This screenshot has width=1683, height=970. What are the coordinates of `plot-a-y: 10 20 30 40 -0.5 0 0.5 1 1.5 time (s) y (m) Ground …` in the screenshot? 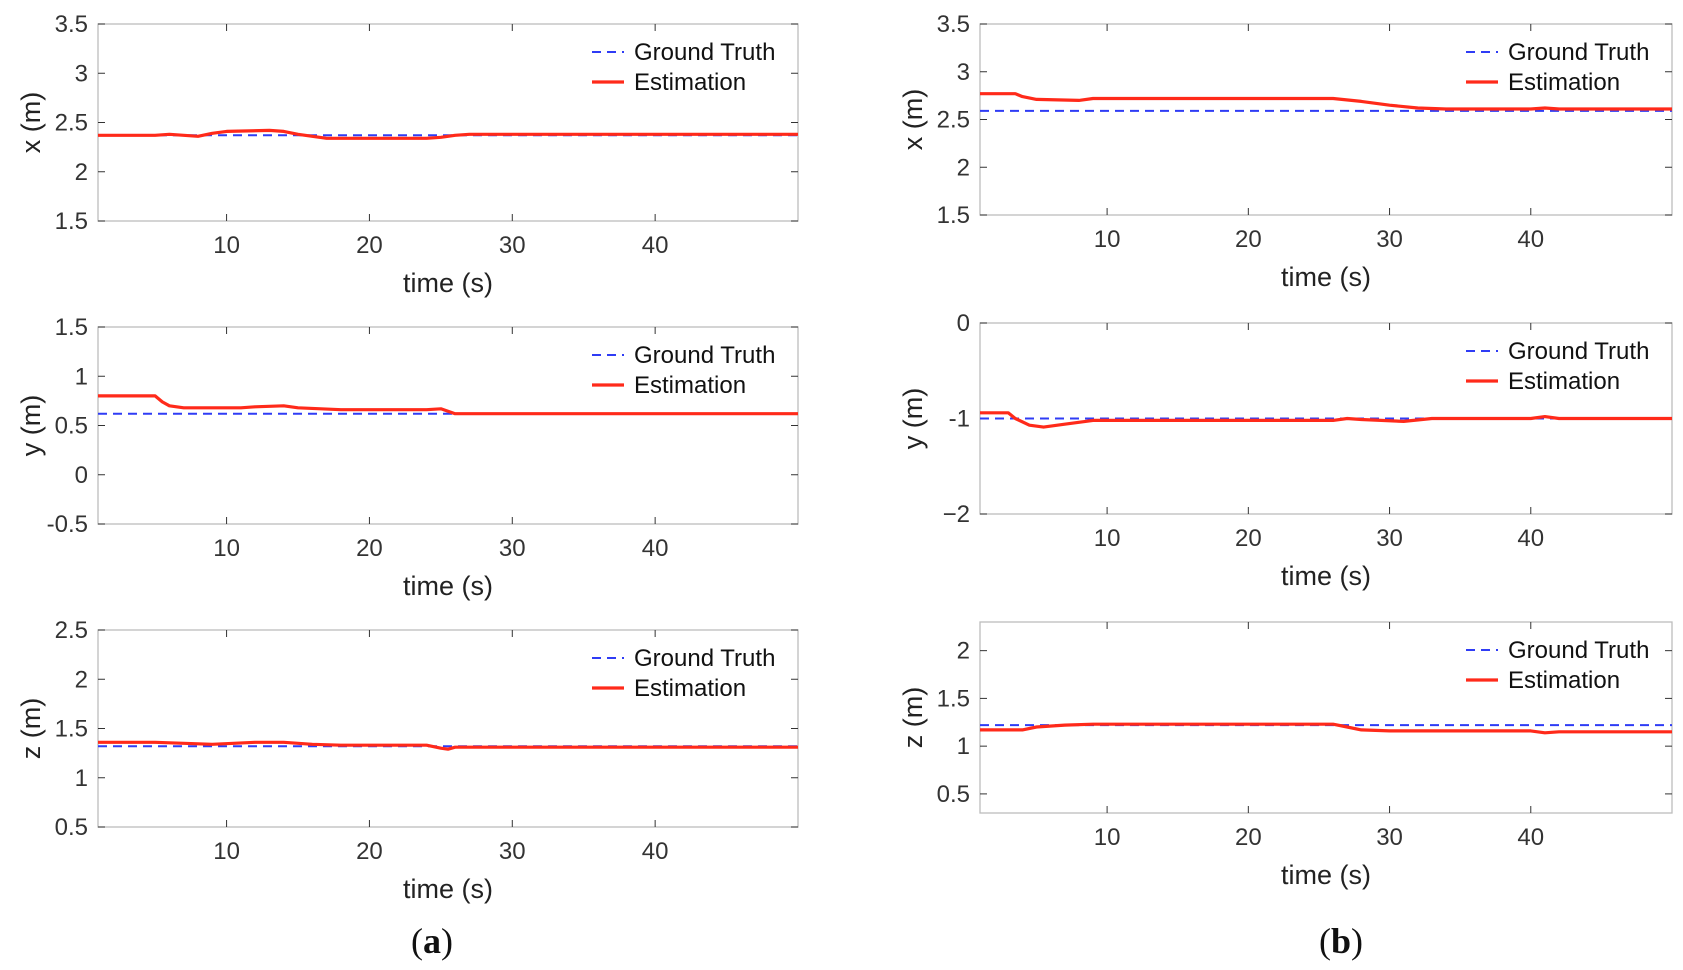 It's located at (407, 457).